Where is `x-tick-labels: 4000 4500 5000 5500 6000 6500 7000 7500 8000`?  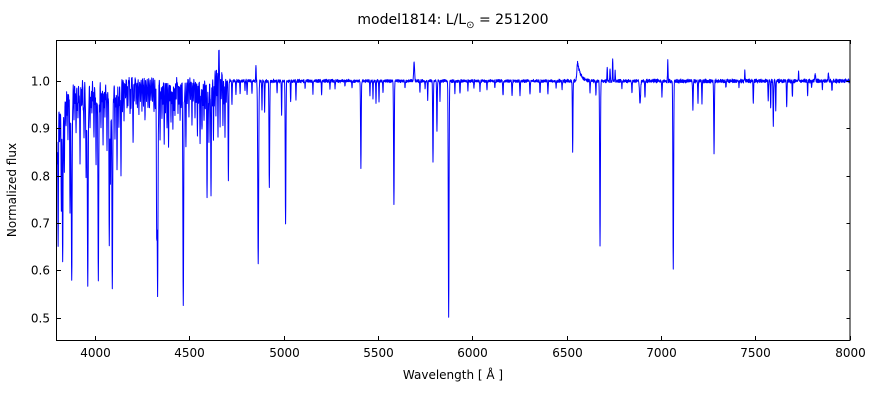 x-tick-labels: 4000 4500 5000 5500 6000 6500 7000 7500 8000 is located at coordinates (473, 353).